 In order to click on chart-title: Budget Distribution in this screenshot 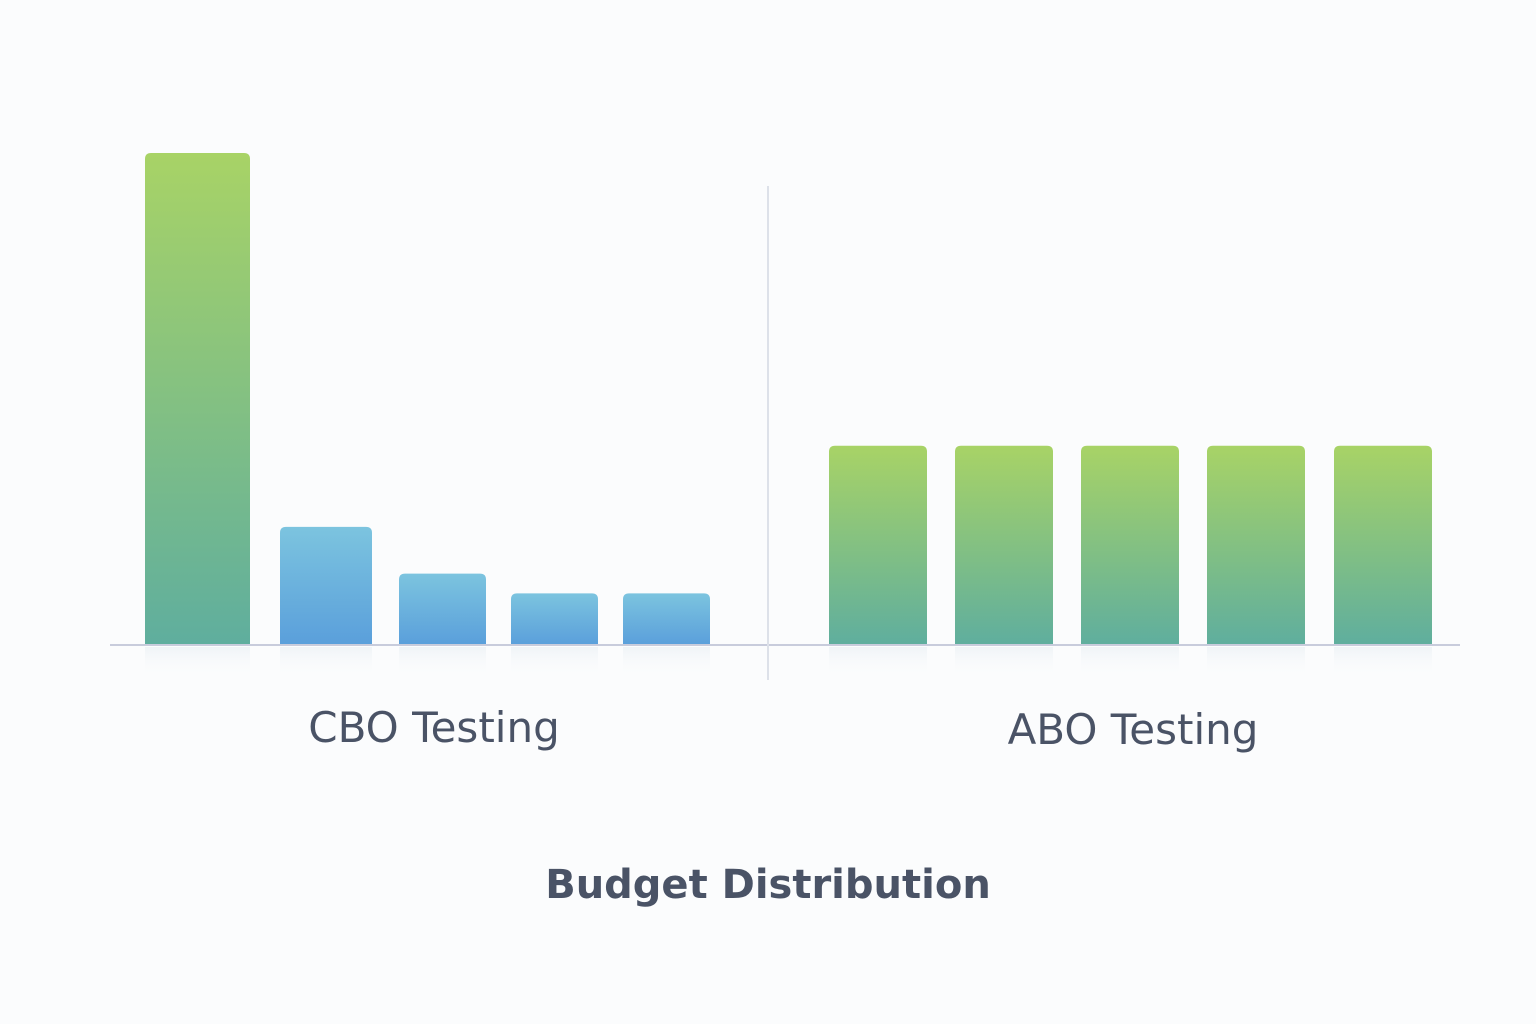, I will do `click(768, 885)`.